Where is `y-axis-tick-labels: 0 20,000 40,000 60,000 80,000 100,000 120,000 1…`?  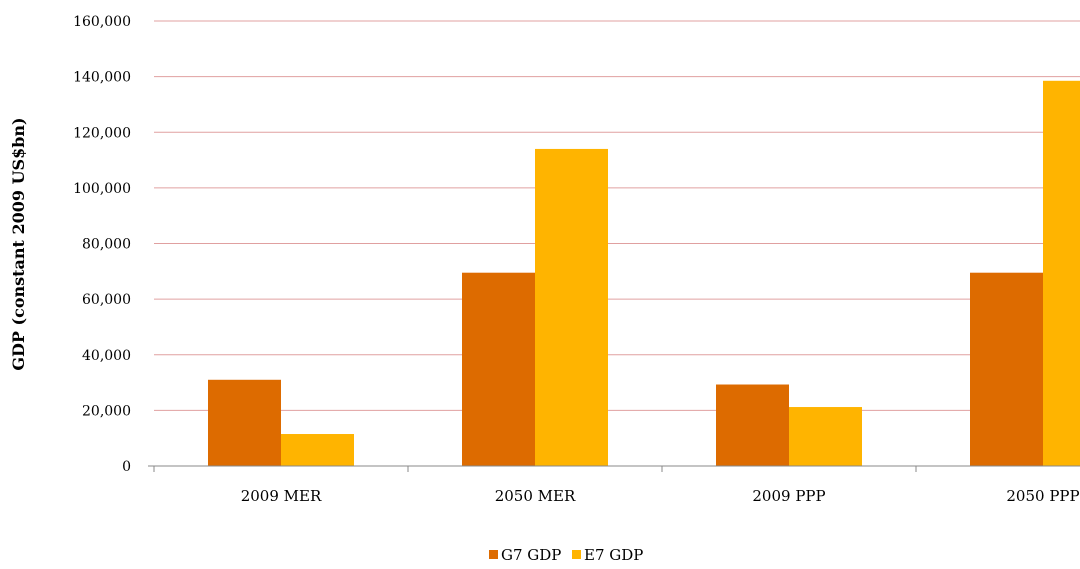 y-axis-tick-labels: 0 20,000 40,000 60,000 80,000 100,000 120,000 1… is located at coordinates (102, 244).